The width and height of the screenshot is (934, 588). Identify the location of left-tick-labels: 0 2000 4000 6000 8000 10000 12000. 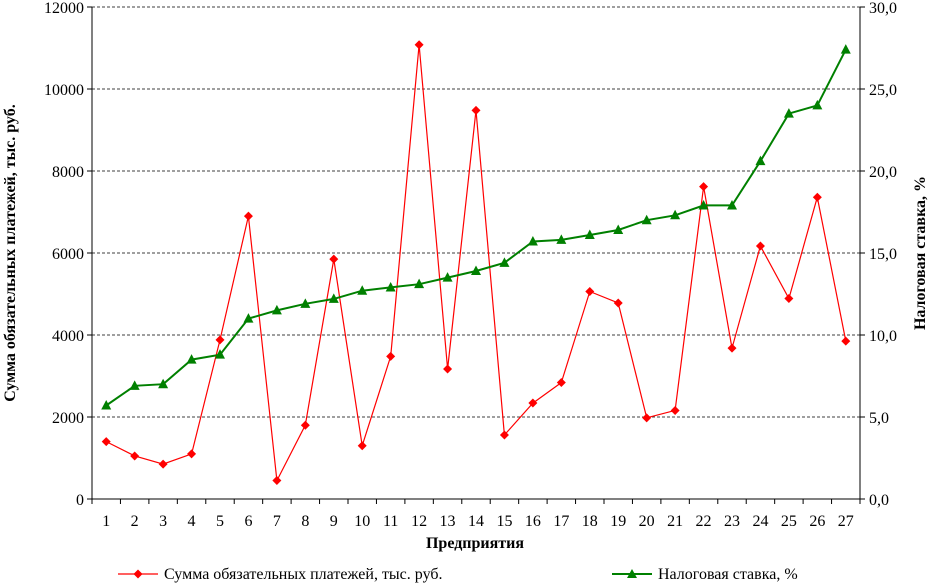
(64, 254).